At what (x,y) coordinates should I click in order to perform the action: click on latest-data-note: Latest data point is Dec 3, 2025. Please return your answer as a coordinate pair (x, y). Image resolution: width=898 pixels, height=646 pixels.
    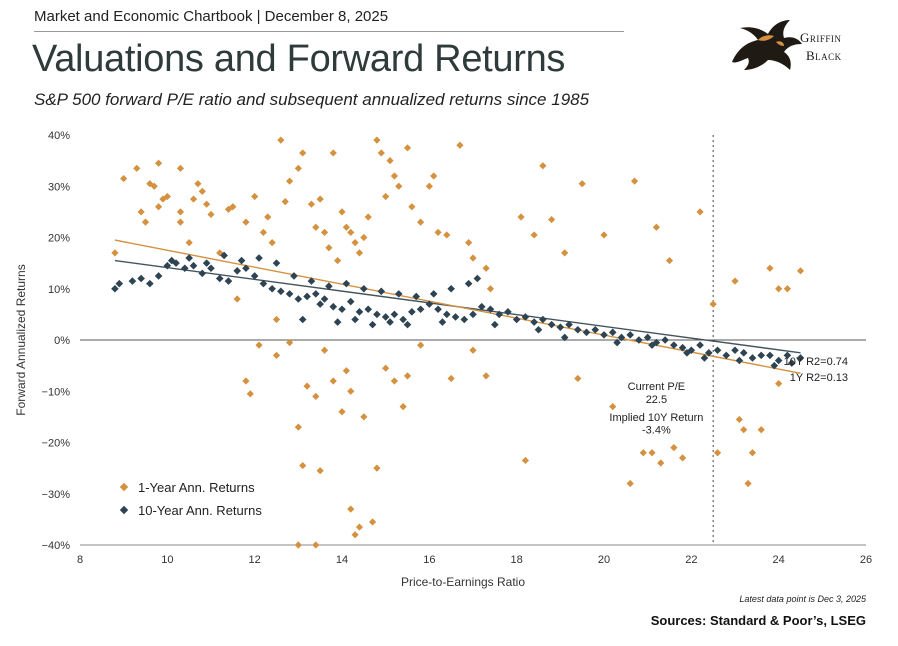
    Looking at the image, I should click on (803, 599).